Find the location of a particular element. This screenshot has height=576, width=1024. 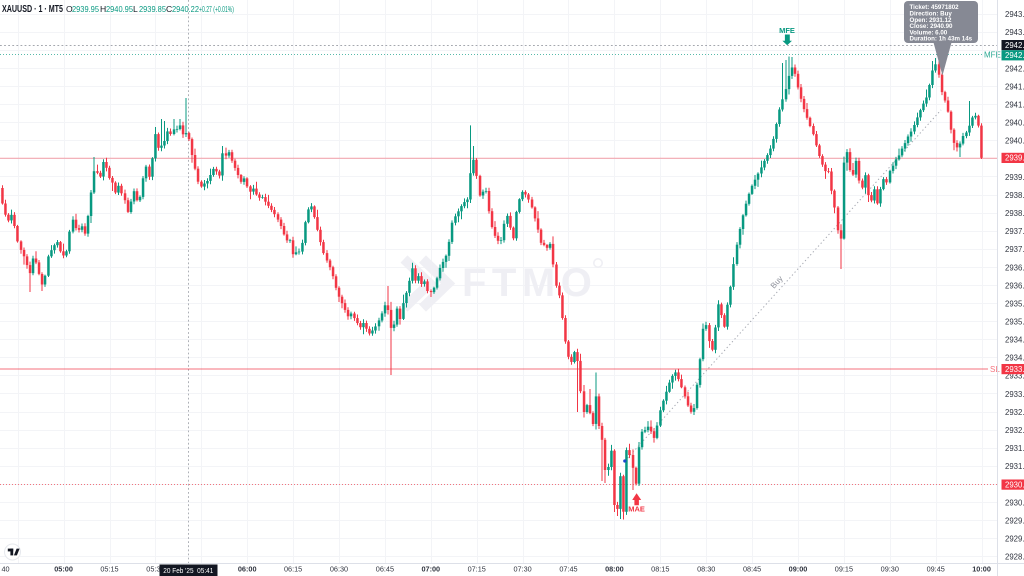

svg-text: 05:00 is located at coordinates (63, 569).